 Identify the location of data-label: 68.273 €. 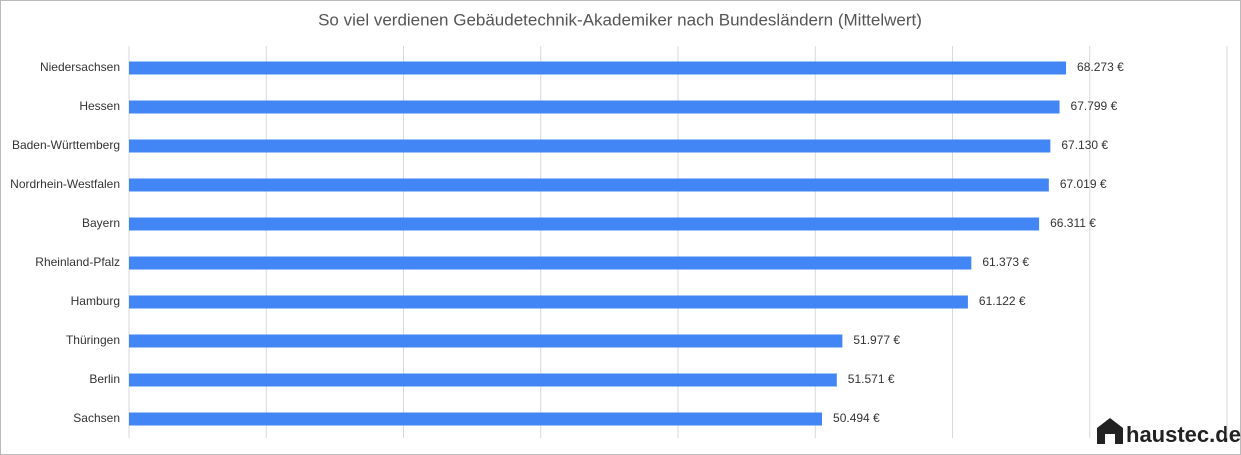
(1100, 67).